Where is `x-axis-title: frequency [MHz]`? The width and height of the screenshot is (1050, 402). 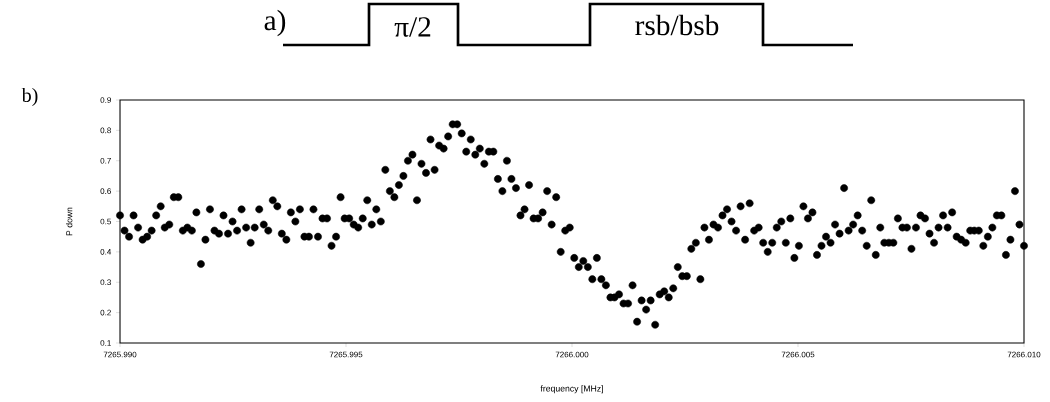
x-axis-title: frequency [MHz] is located at coordinates (571, 389).